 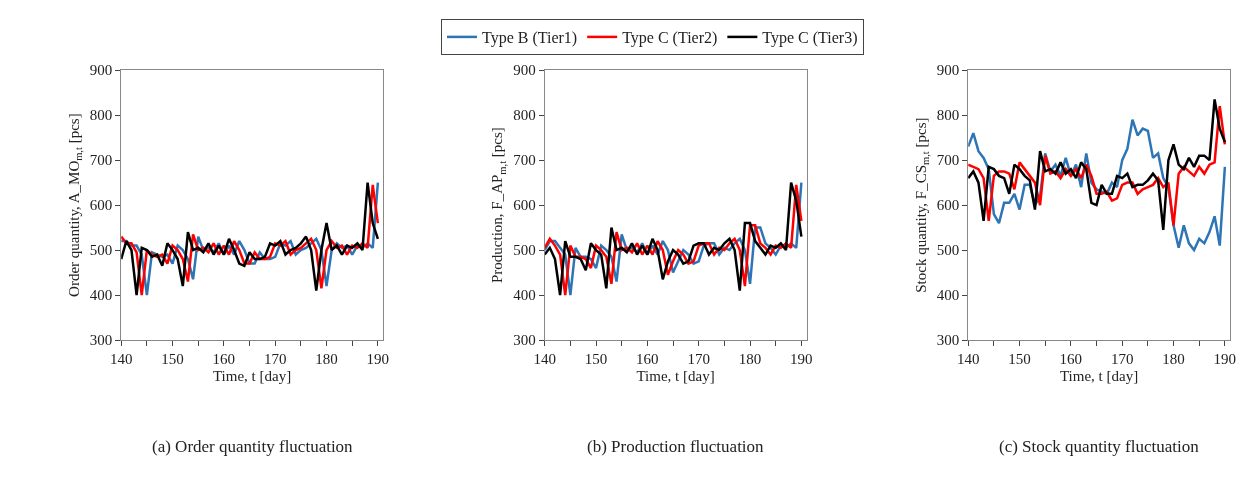 What do you see at coordinates (1099, 446) in the screenshot?
I see `text: (c) Stock quantity fluctuation` at bounding box center [1099, 446].